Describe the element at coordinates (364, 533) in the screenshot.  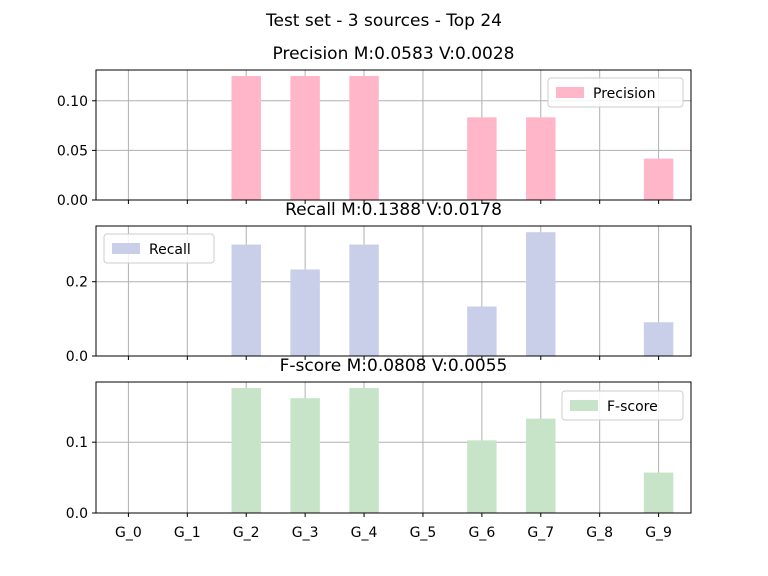
I see `x-tick-label: G_4` at that location.